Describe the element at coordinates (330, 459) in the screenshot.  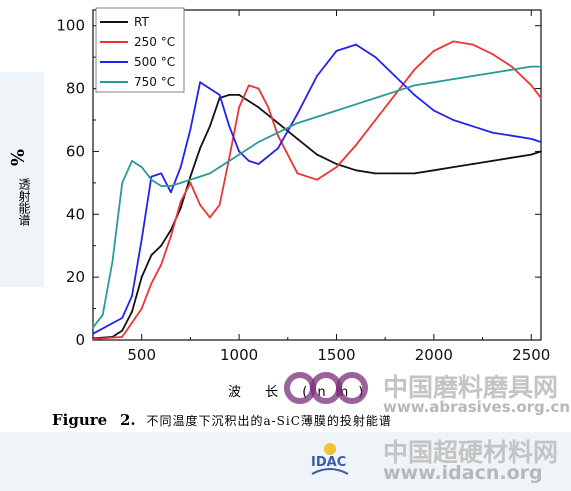
I see `idac-logo-icon` at that location.